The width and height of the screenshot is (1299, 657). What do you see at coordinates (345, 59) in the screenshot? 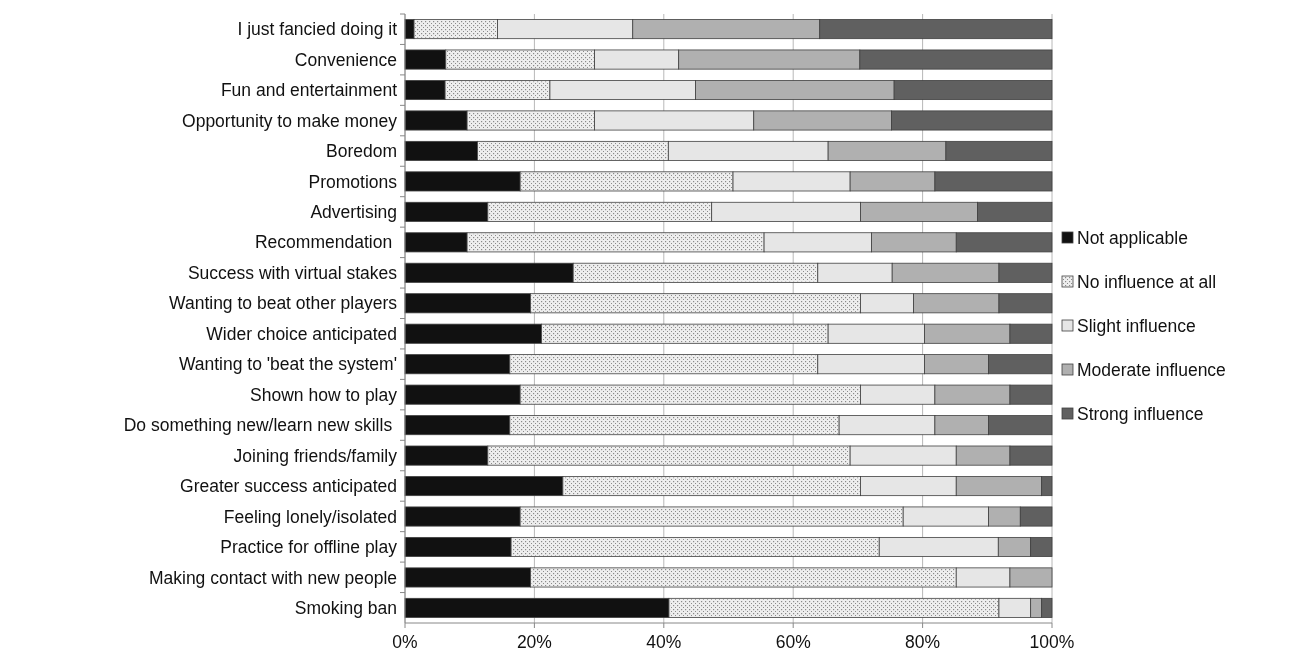
I see `y-tick-label: Convenience` at bounding box center [345, 59].